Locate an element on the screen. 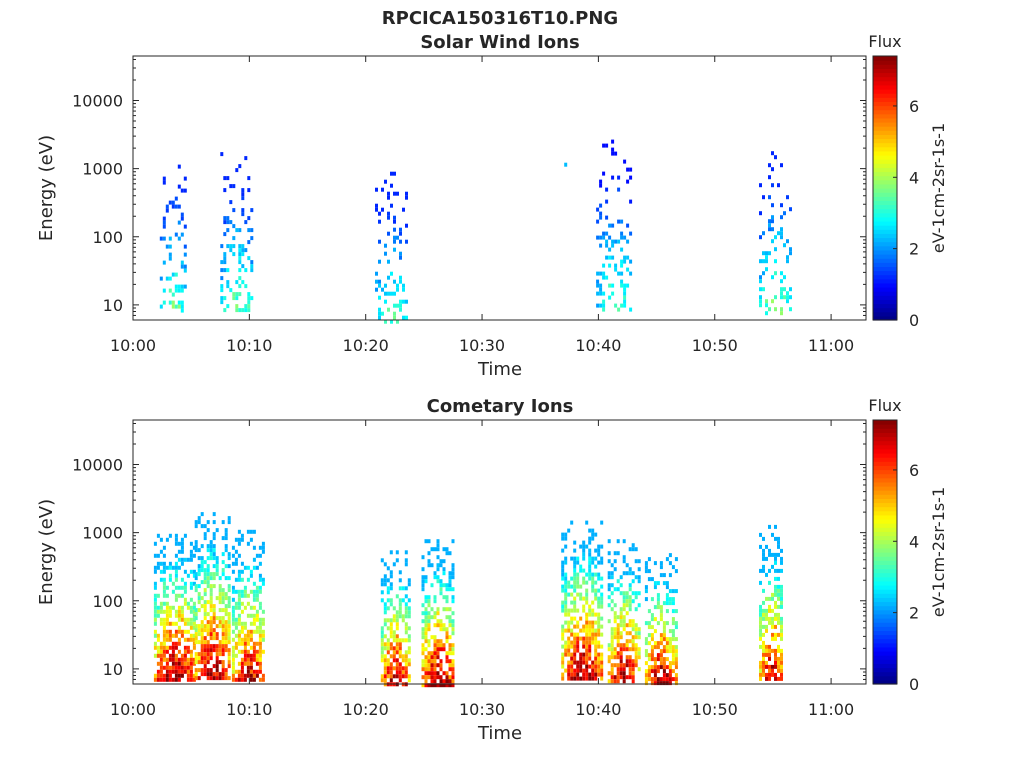  y-tick-label: 100 is located at coordinates (107, 237).